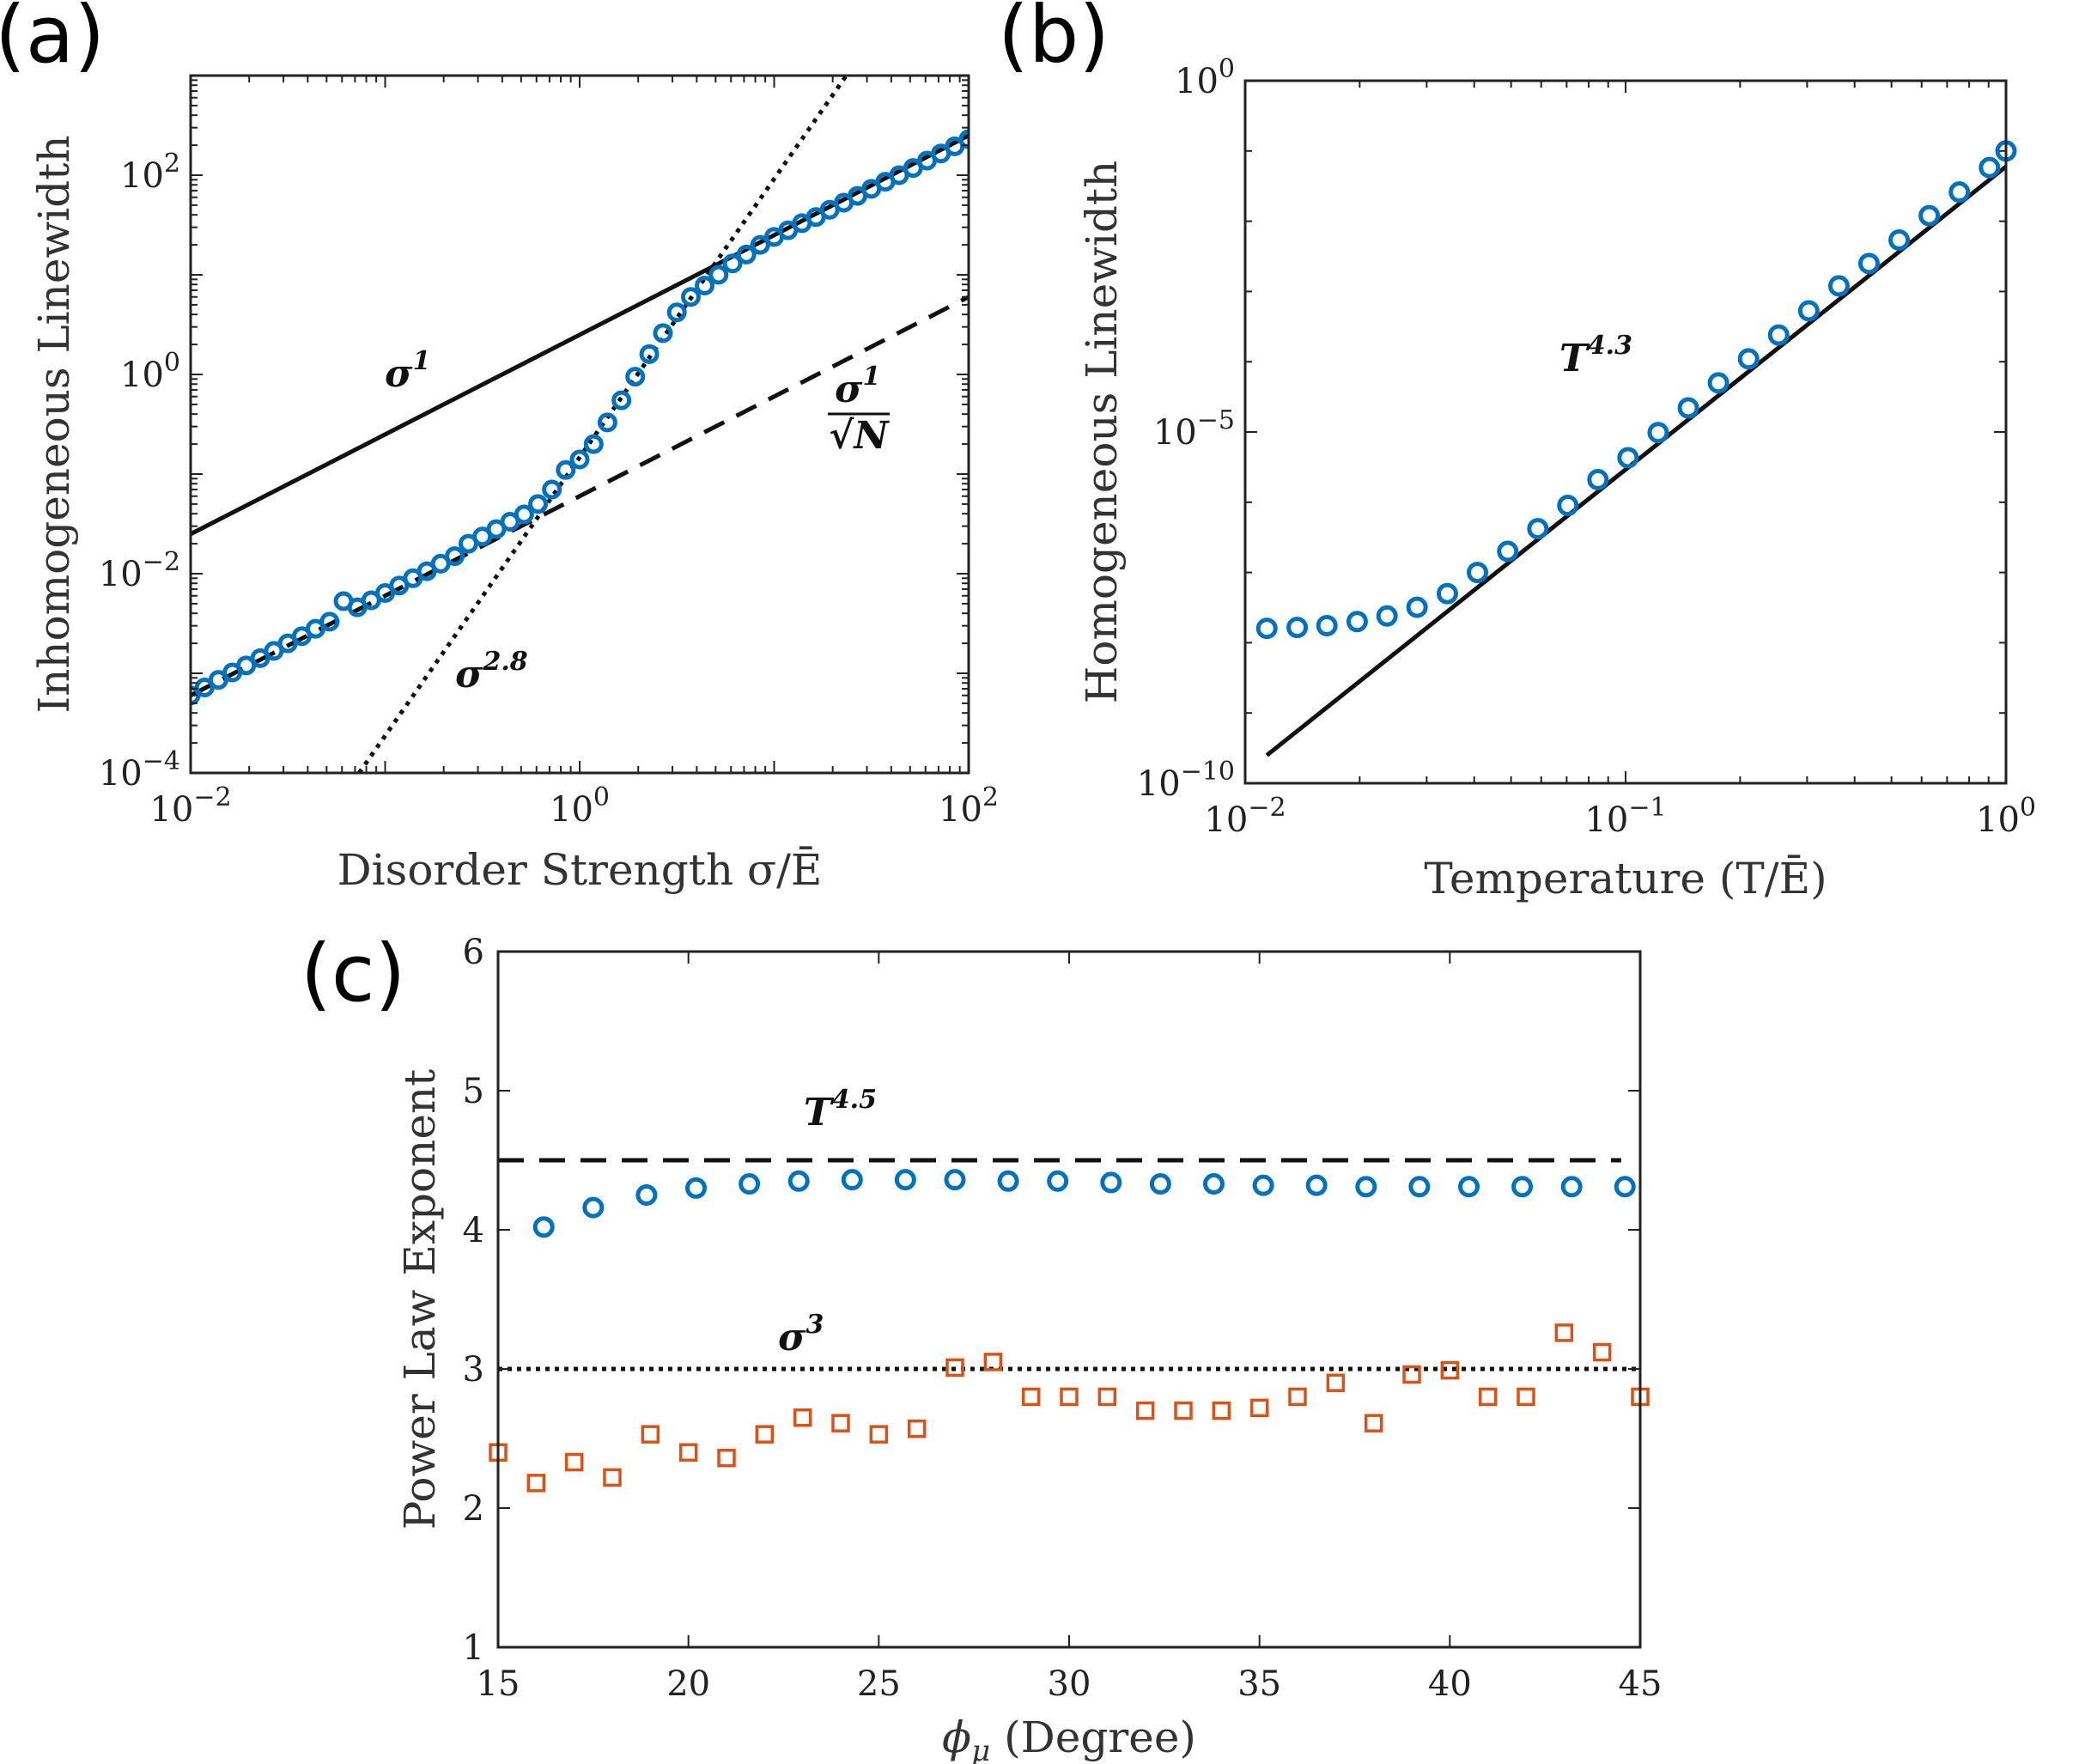 The image size is (2079, 1764). I want to click on panel-label-a: (a), so click(52, 40).